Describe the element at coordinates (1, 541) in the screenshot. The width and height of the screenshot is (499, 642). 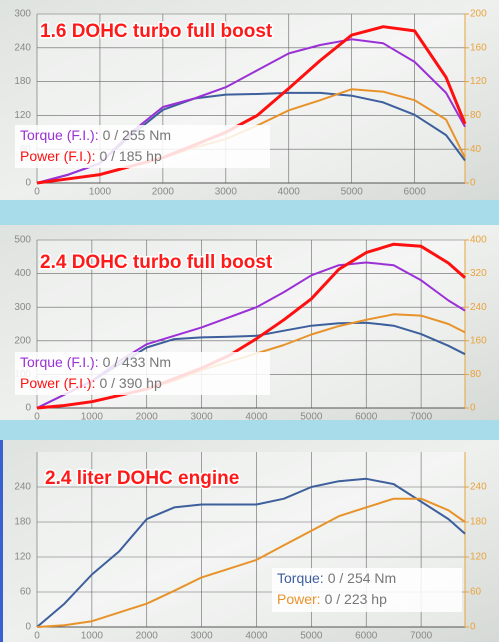
I see `panel-border` at that location.